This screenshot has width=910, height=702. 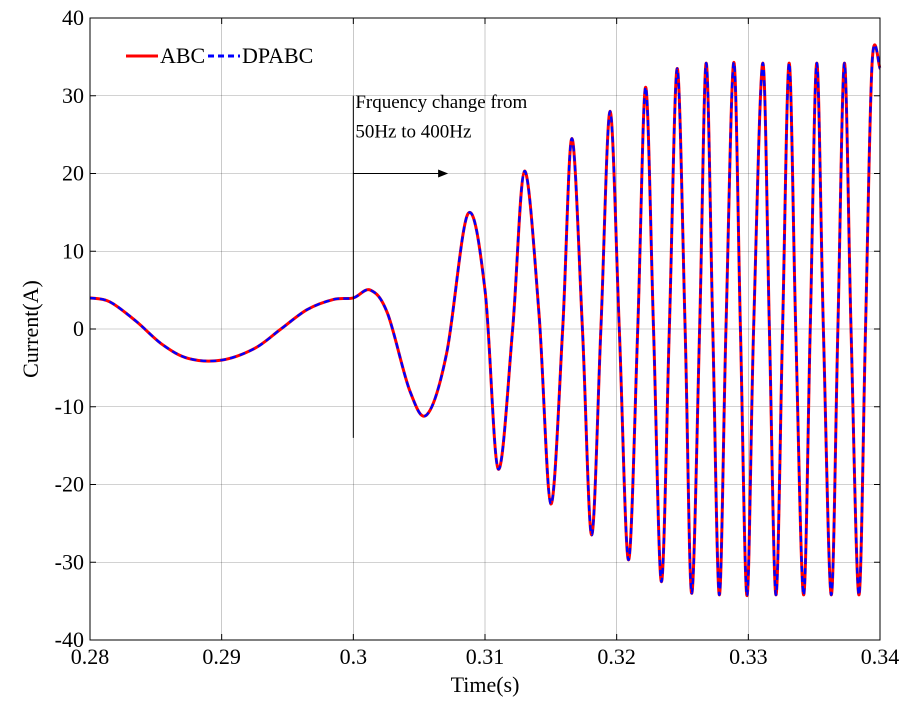 I want to click on y-tick-label: 20, so click(x=73, y=173).